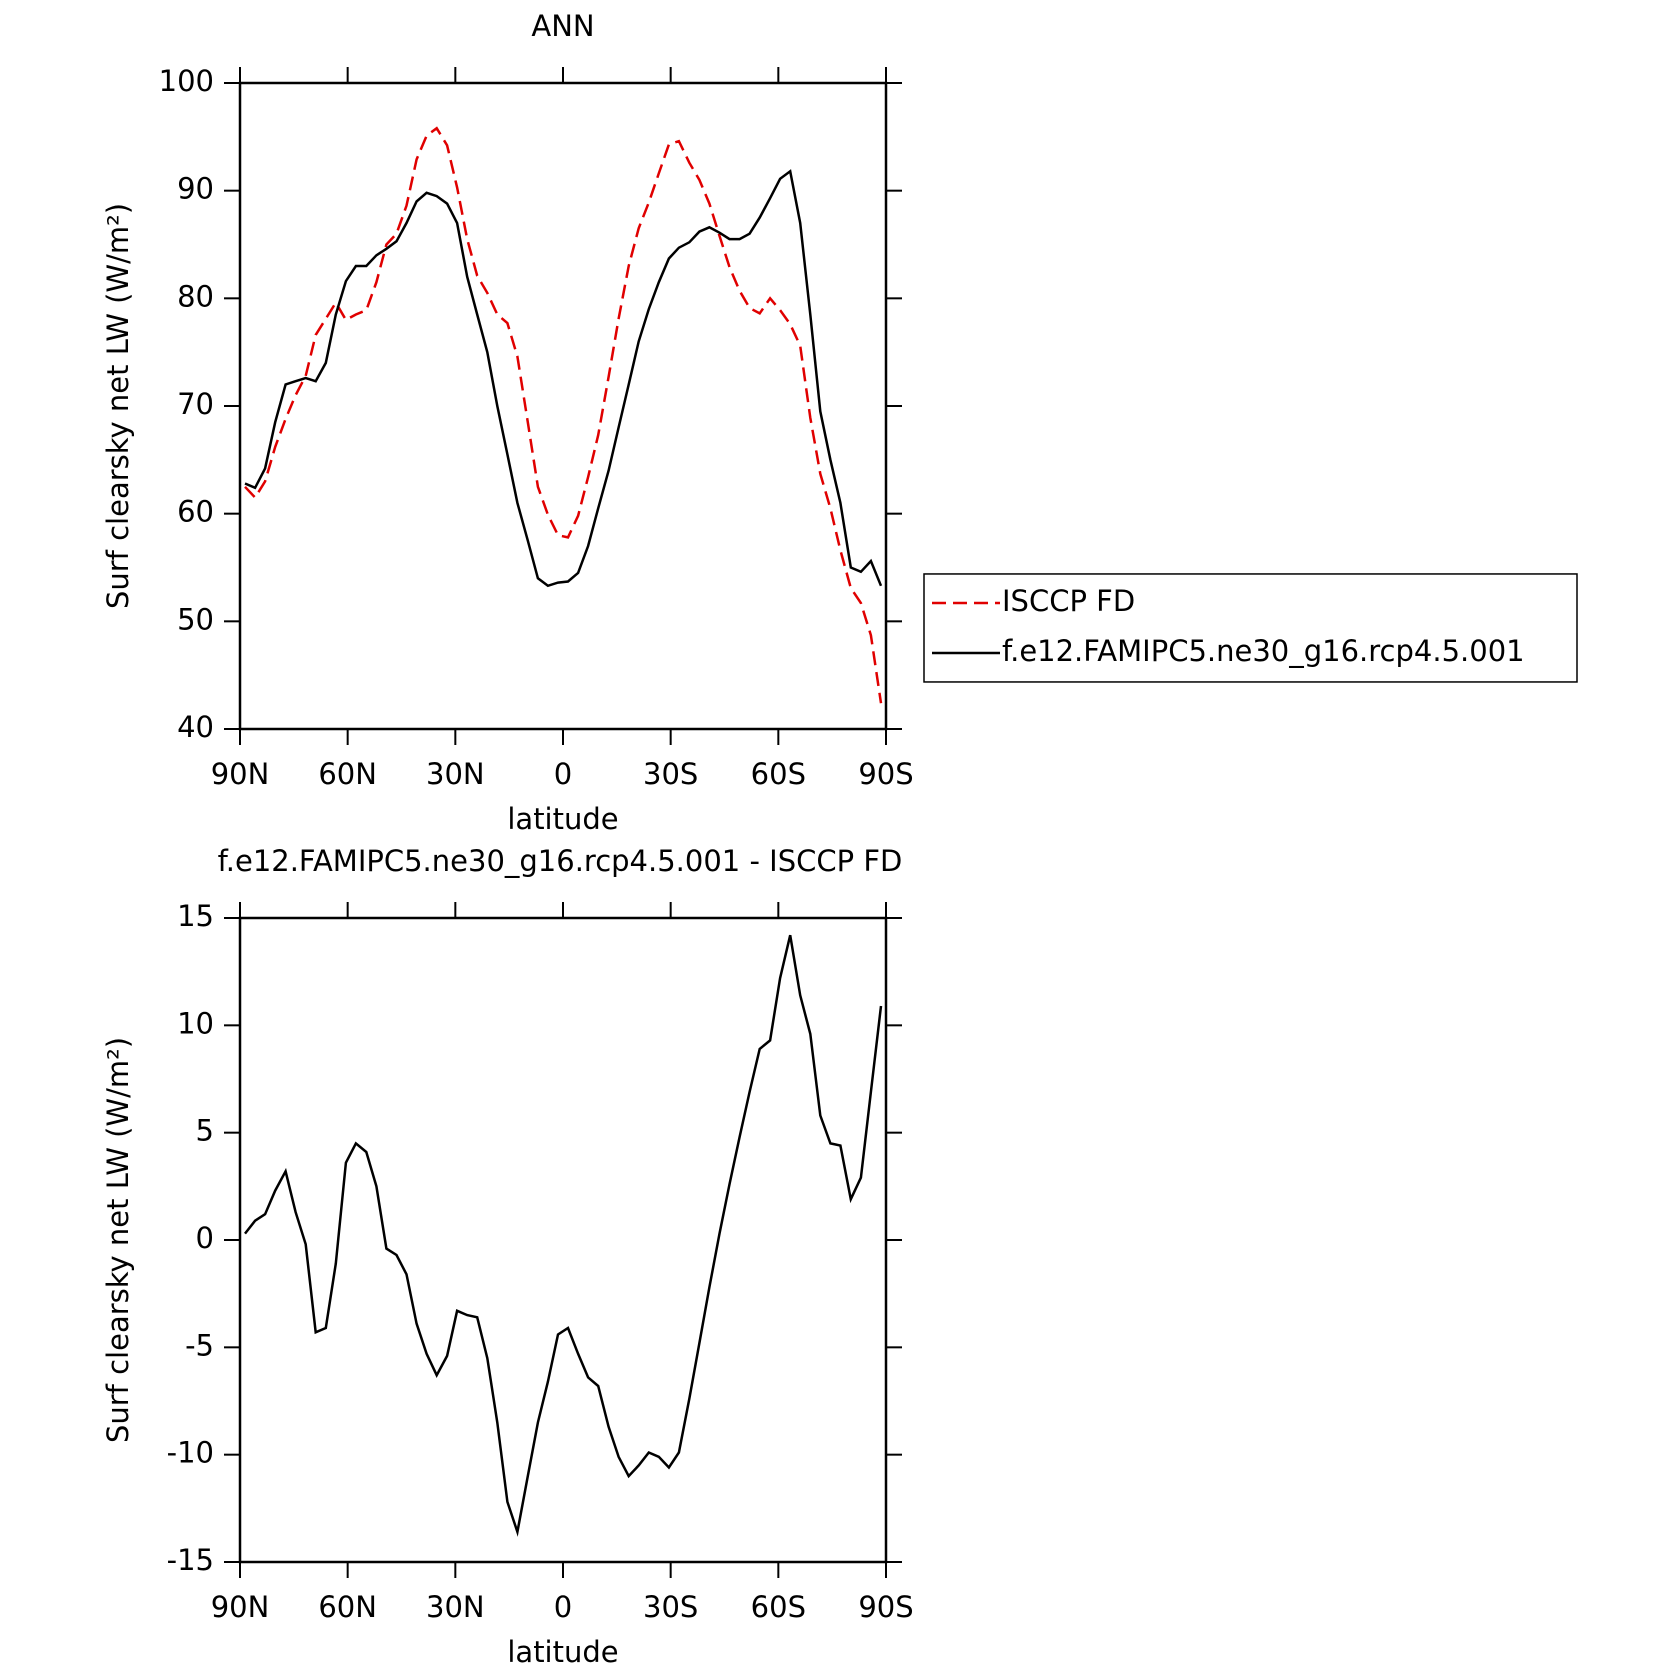 This screenshot has height=1669, width=1669. I want to click on y-tick-label: 40, so click(195, 727).